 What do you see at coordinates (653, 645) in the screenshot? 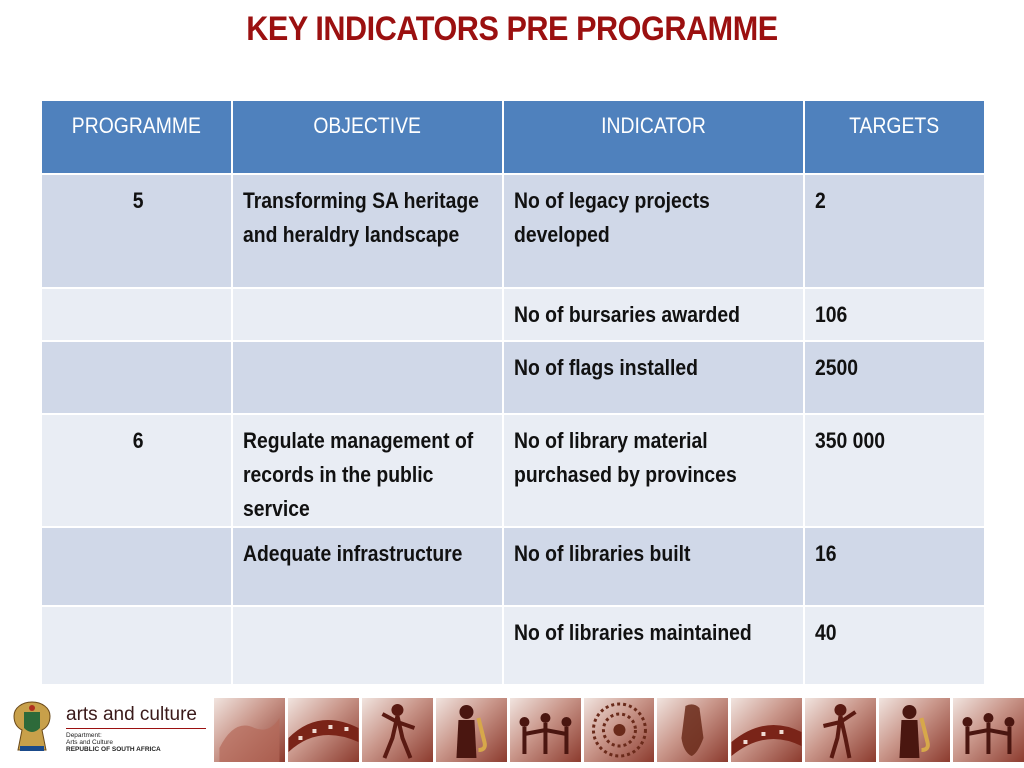
I see `indicator-cell: No of libraries maintained` at bounding box center [653, 645].